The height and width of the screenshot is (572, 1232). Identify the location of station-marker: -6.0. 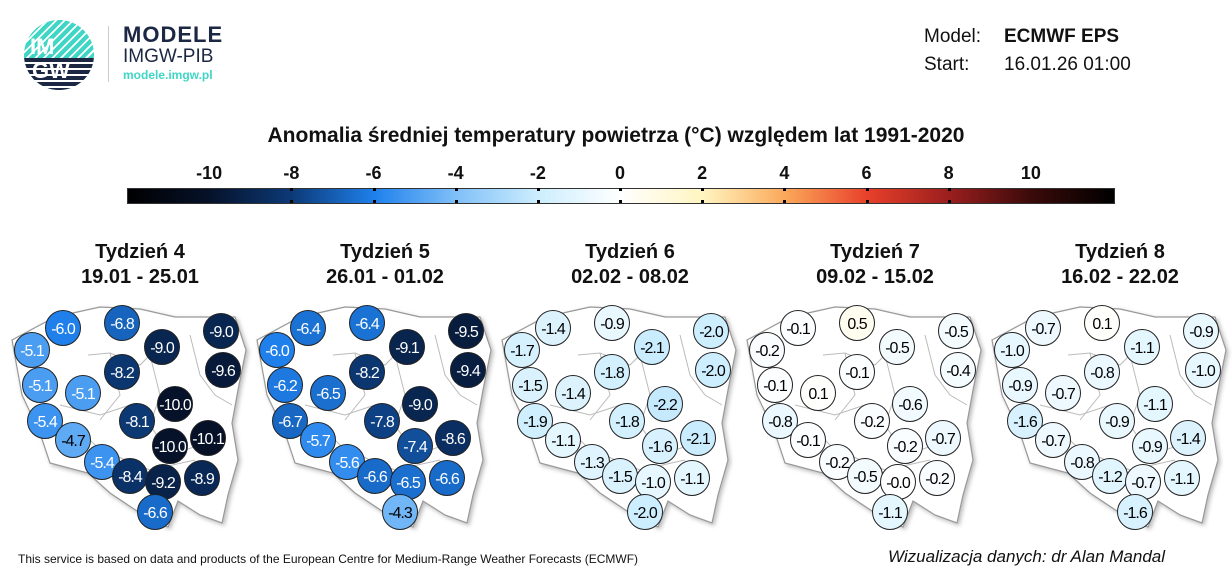
(63, 328).